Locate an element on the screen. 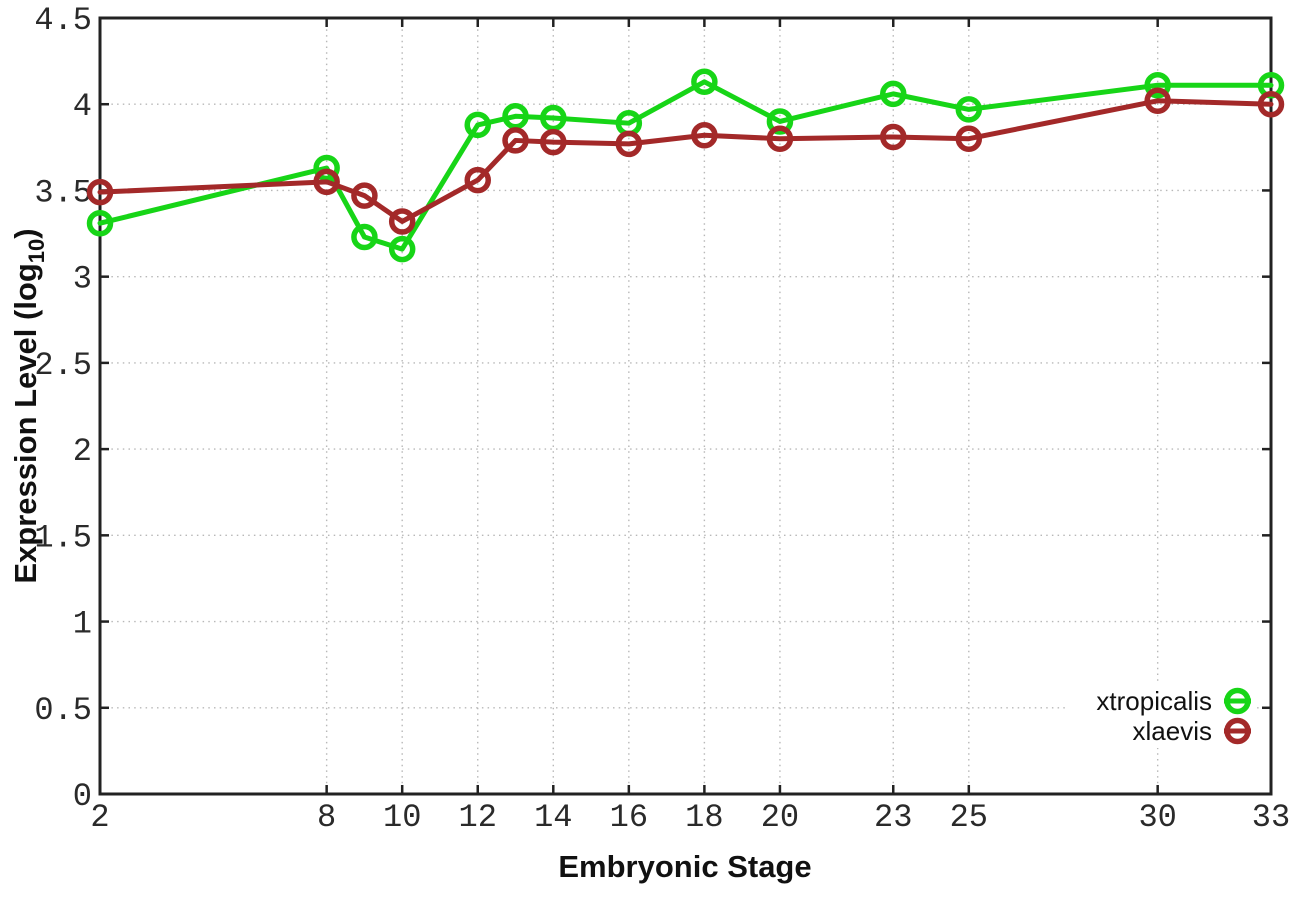 The image size is (1296, 907). x-tick-label: 23 is located at coordinates (893, 817).